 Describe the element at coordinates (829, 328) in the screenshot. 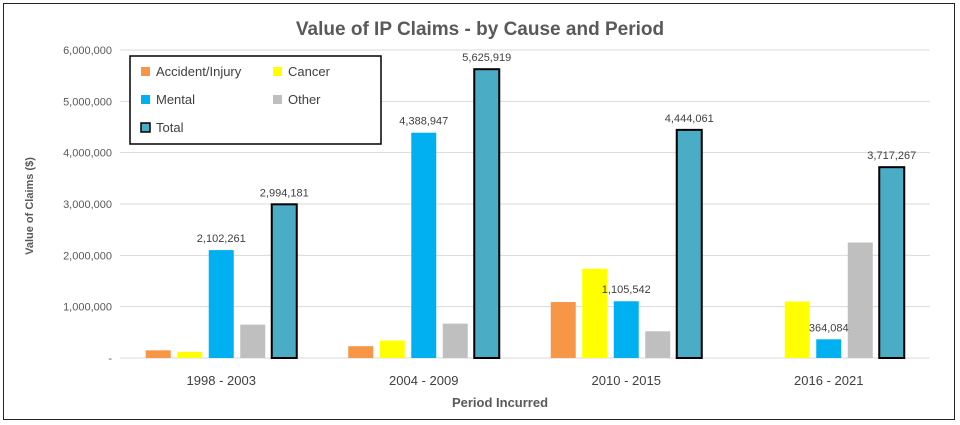

I see `data-label: 364,084` at that location.